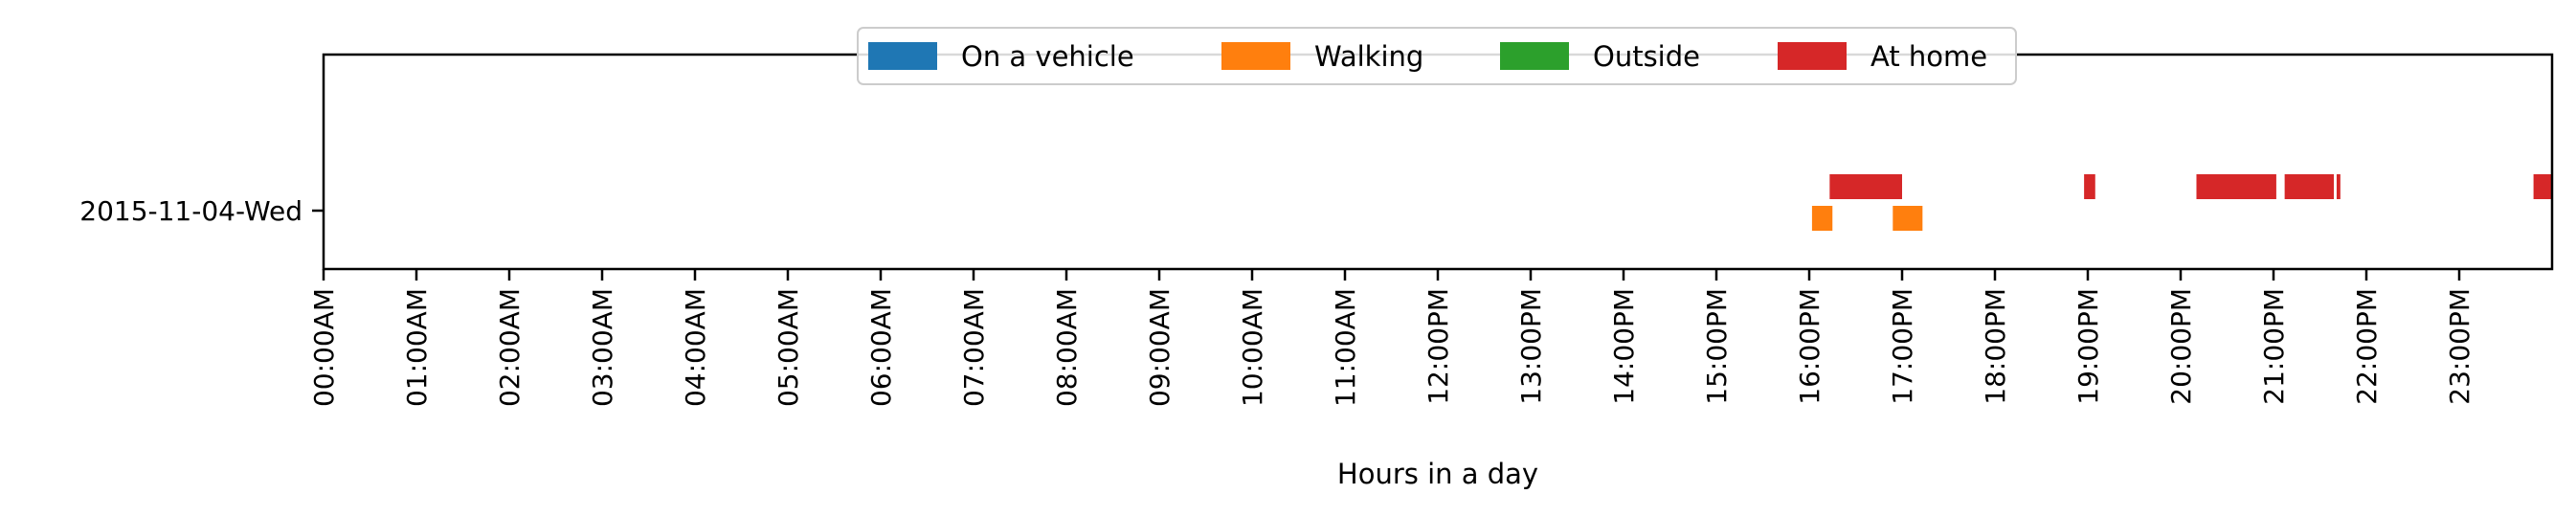  I want to click on x-tick-label: 04:00AM, so click(696, 347).